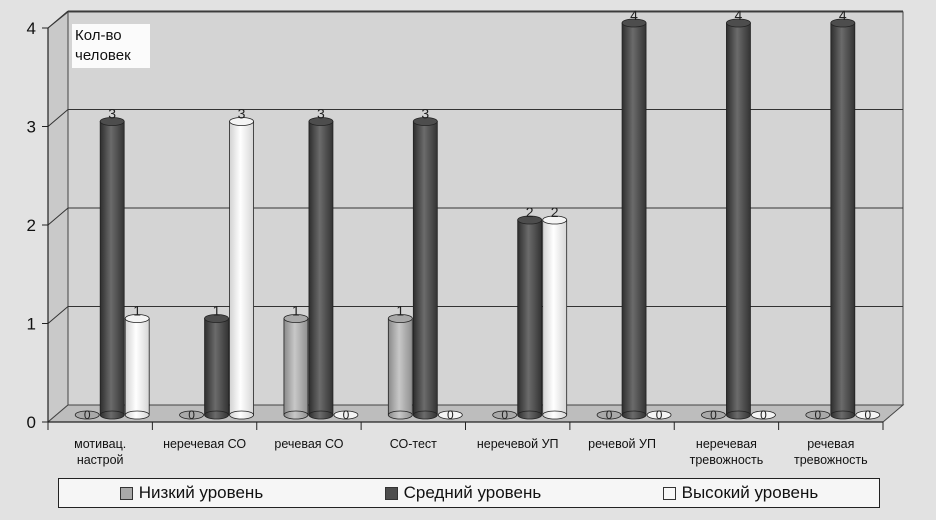 This screenshot has width=936, height=520. What do you see at coordinates (669, 493) in the screenshot?
I see `legend-swatch-high` at bounding box center [669, 493].